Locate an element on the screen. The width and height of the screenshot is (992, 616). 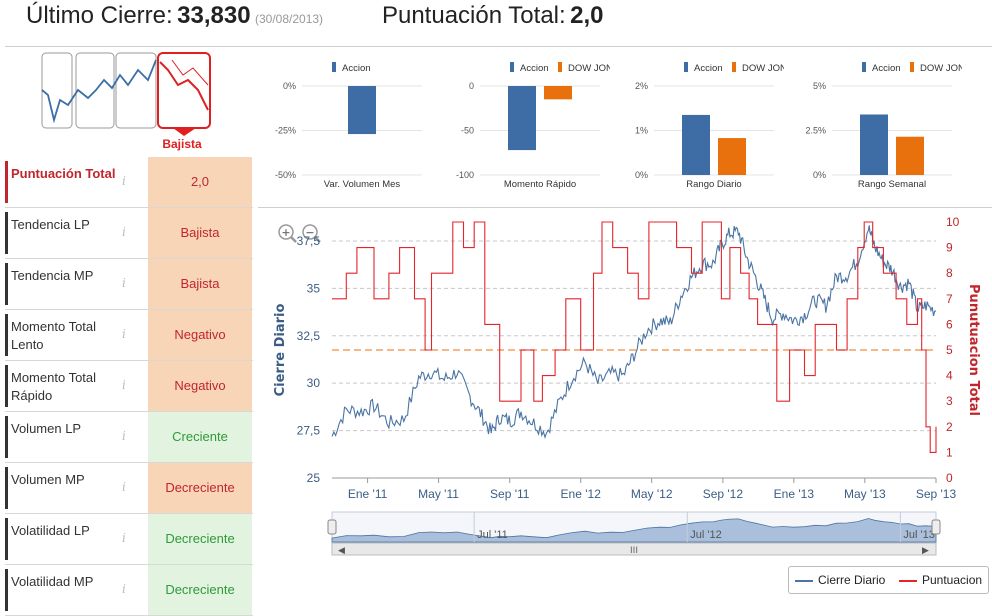
close-date: (30/08/2013) is located at coordinates (289, 19).